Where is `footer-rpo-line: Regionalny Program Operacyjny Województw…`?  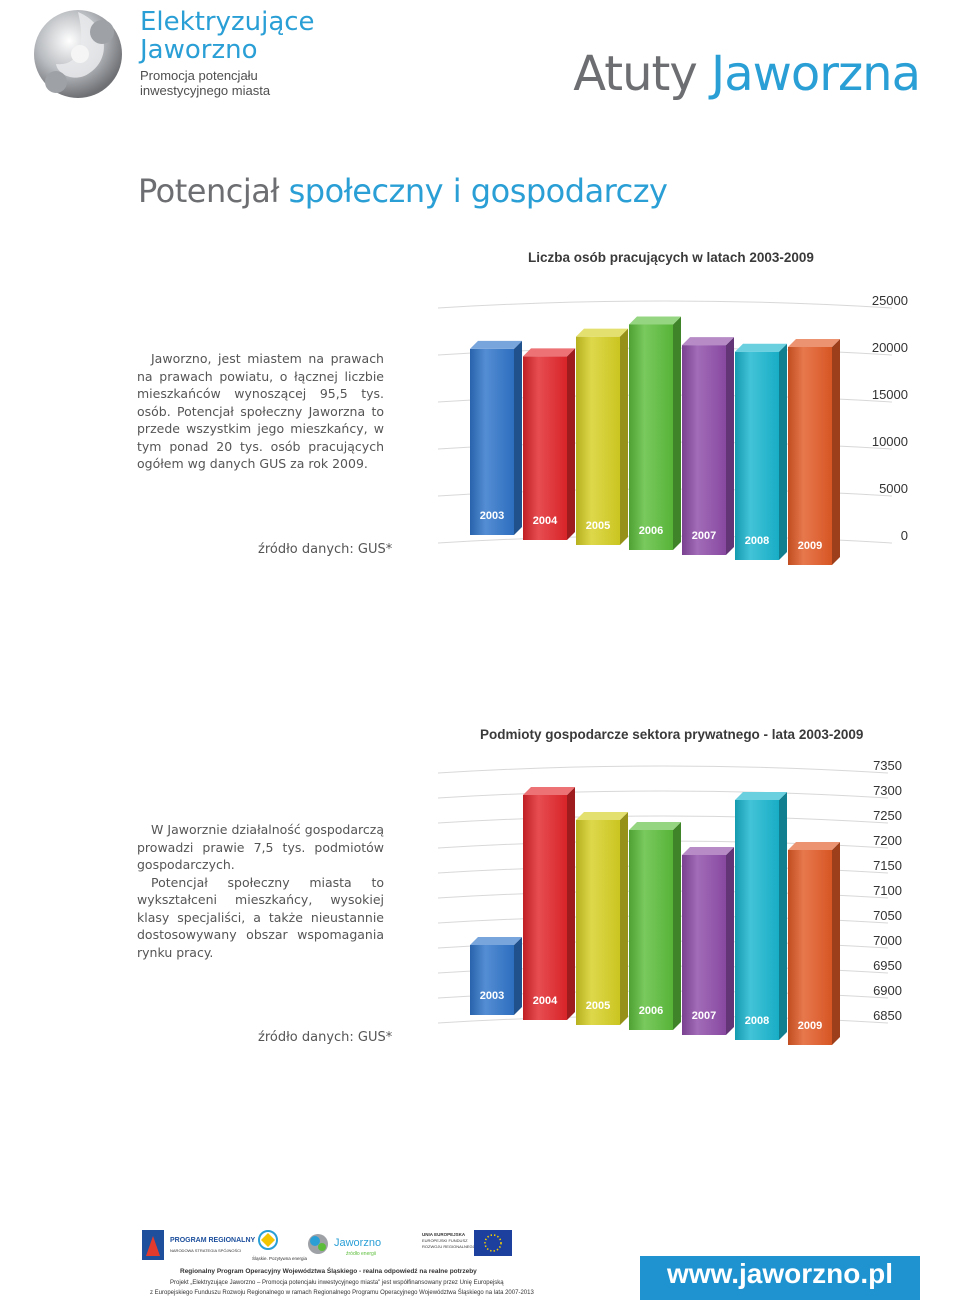
footer-rpo-line: Regionalny Program Operacyjny Województw… is located at coordinates (328, 1271).